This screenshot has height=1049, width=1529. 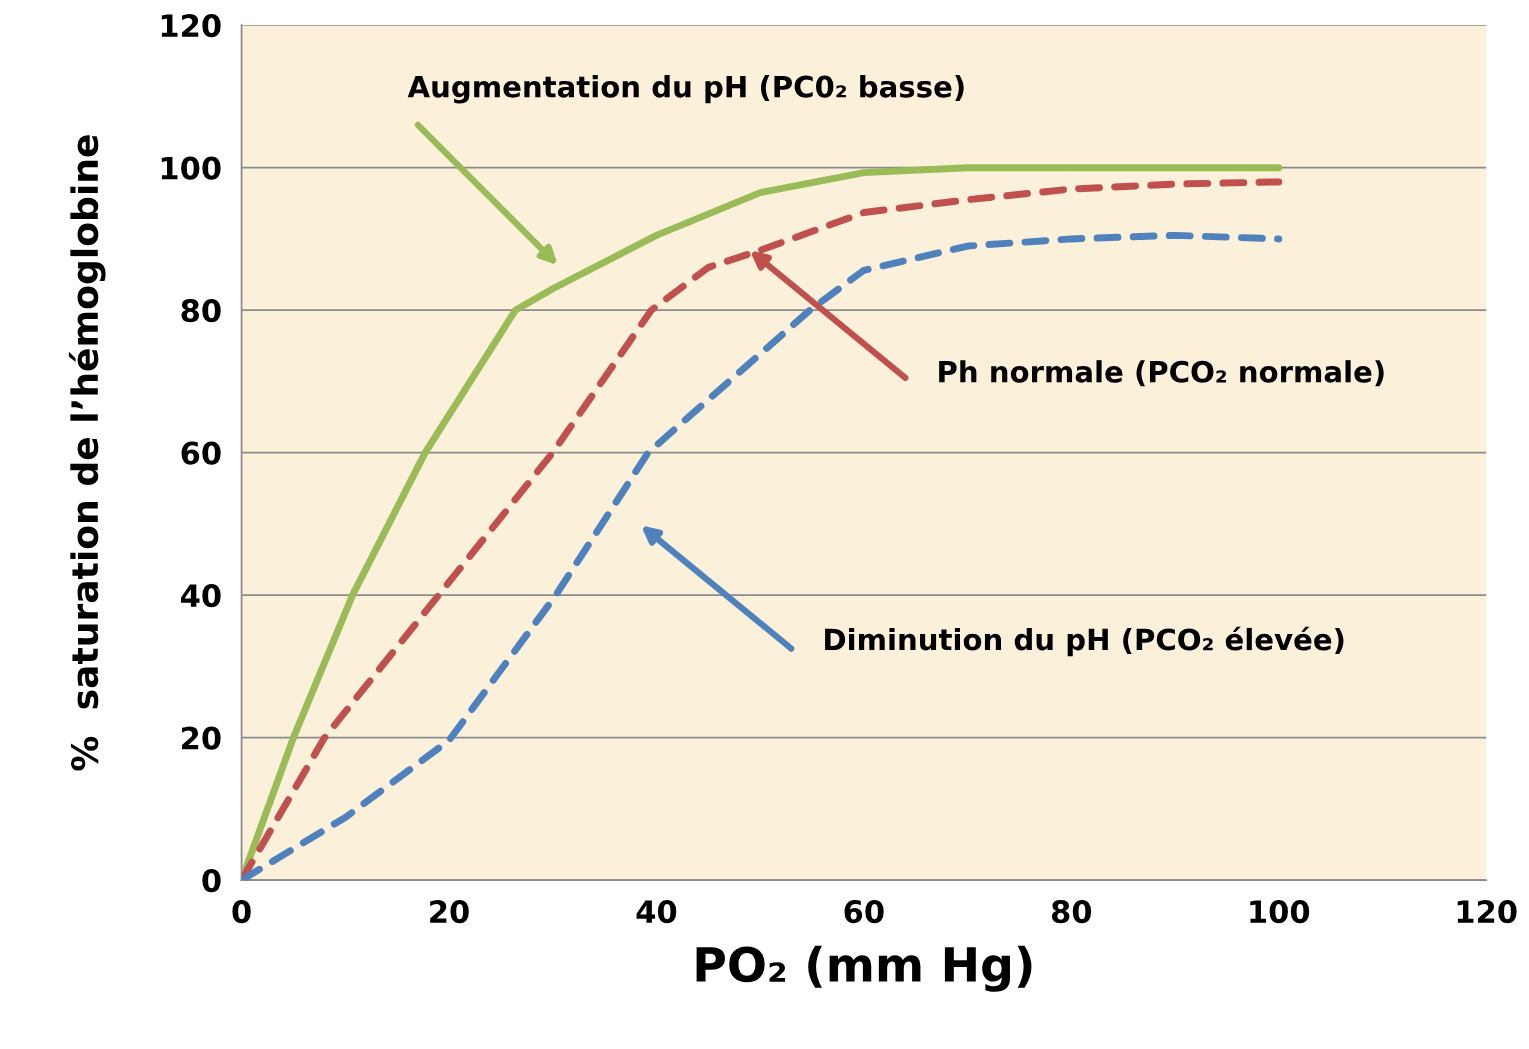 I want to click on x-tick-label: 20, so click(x=449, y=912).